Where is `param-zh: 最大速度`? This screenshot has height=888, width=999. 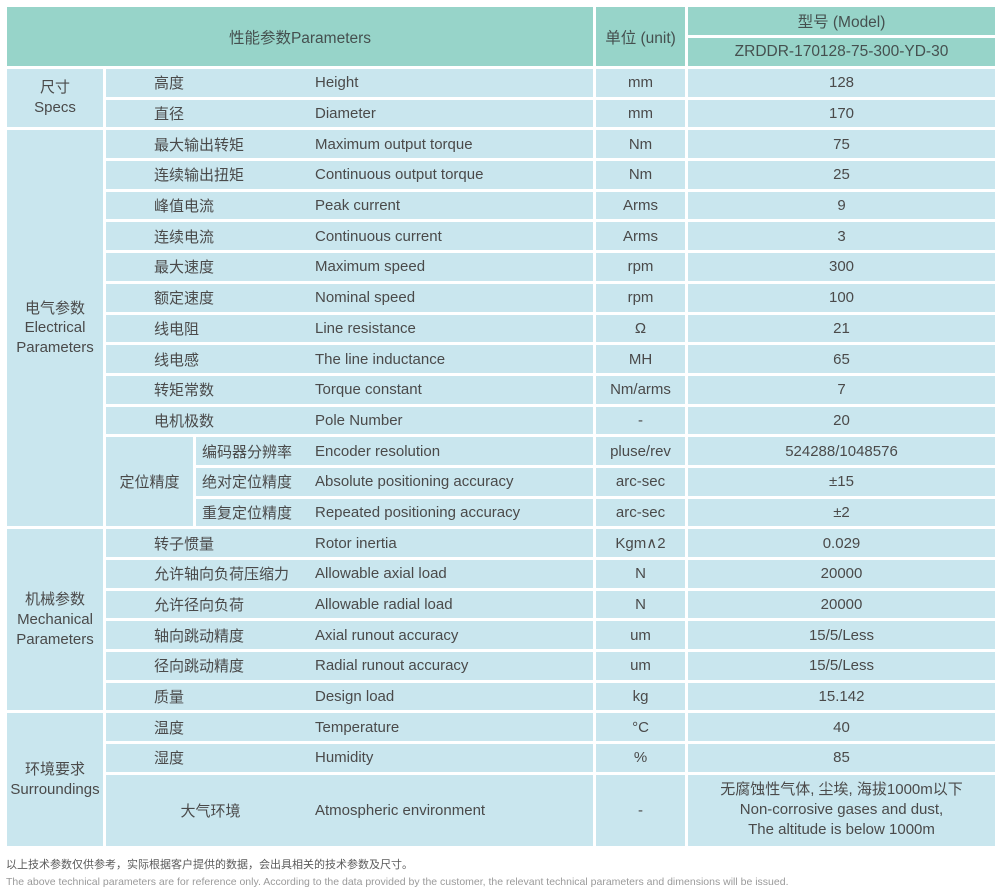 param-zh: 最大速度 is located at coordinates (184, 268).